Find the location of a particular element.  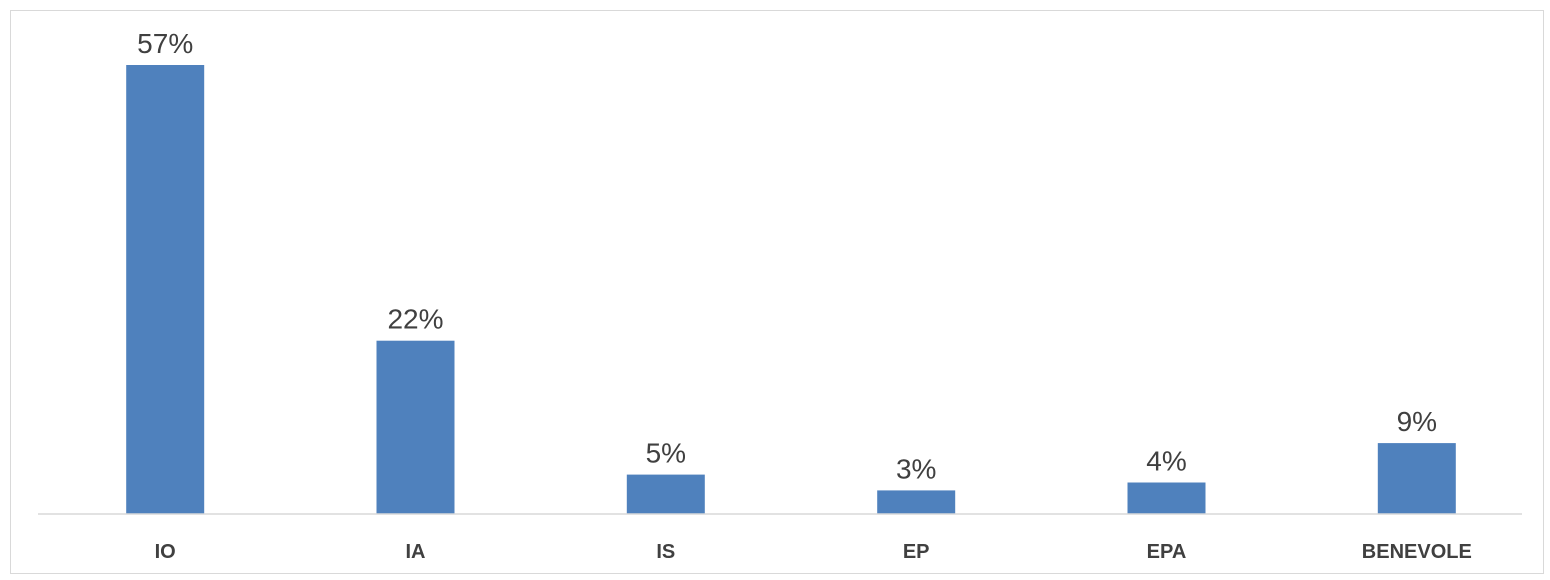

bar-is is located at coordinates (665, 494).